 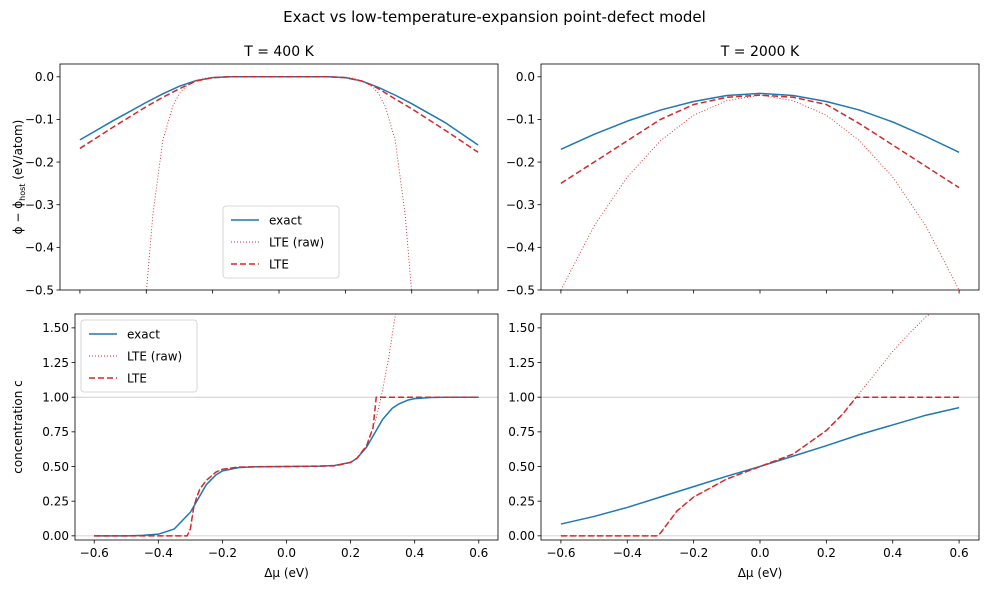 What do you see at coordinates (278, 52) in the screenshot?
I see `panel-title: T = 400 K` at bounding box center [278, 52].